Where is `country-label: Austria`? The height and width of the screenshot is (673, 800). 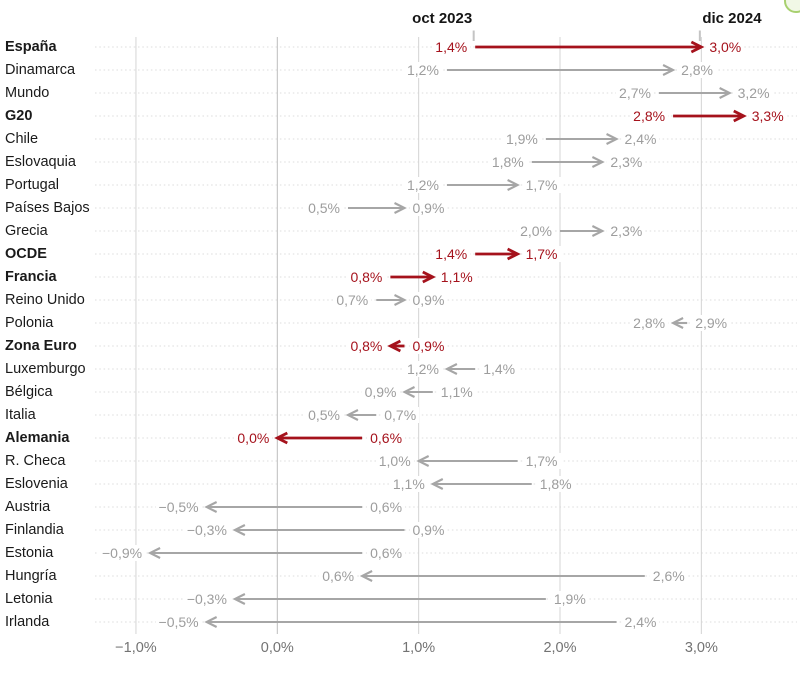
country-label: Austria is located at coordinates (30, 507).